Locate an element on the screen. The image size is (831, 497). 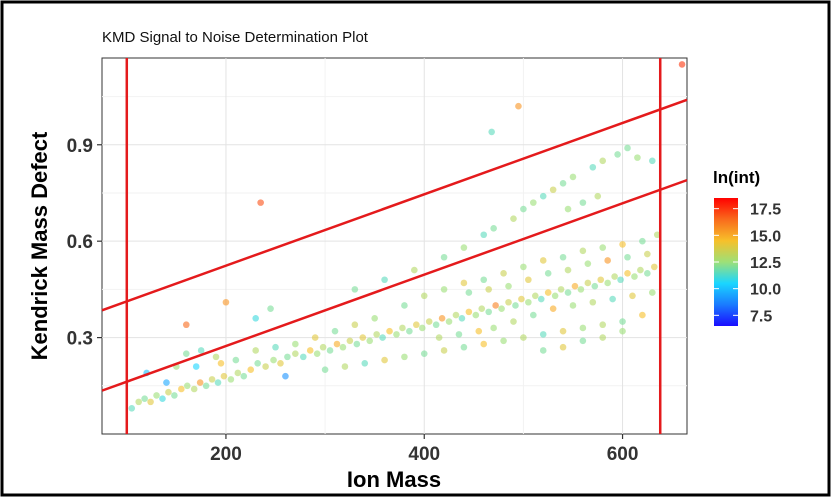
x-axis-ticks: 200 400 600 is located at coordinates (424, 449).